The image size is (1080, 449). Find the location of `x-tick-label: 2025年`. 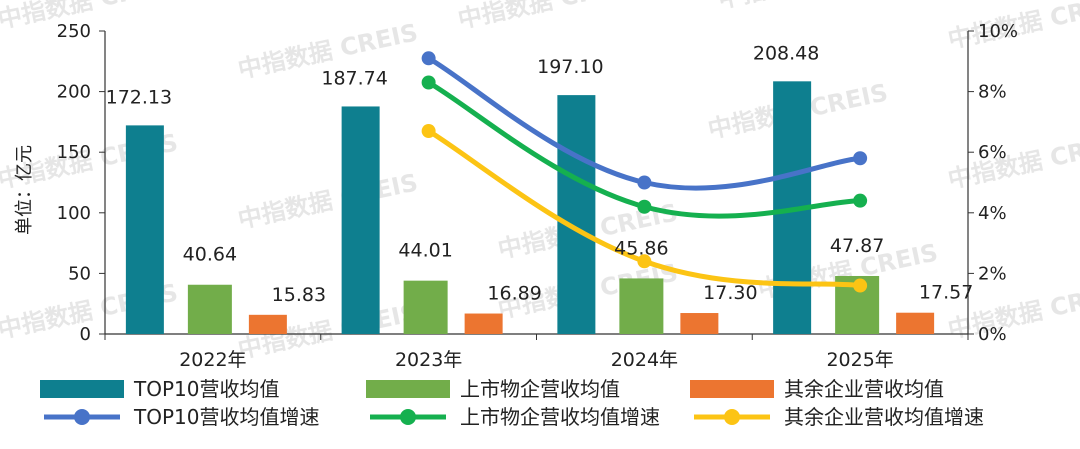

x-tick-label: 2025年 is located at coordinates (859, 360).